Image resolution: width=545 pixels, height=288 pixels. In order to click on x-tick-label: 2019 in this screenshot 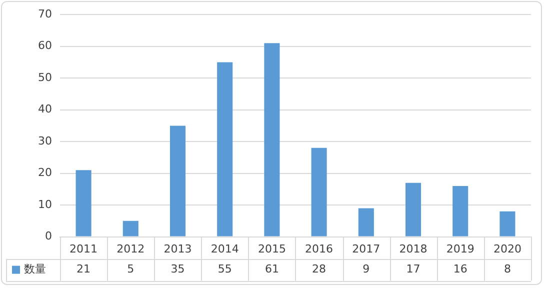, I will do `click(460, 249)`.